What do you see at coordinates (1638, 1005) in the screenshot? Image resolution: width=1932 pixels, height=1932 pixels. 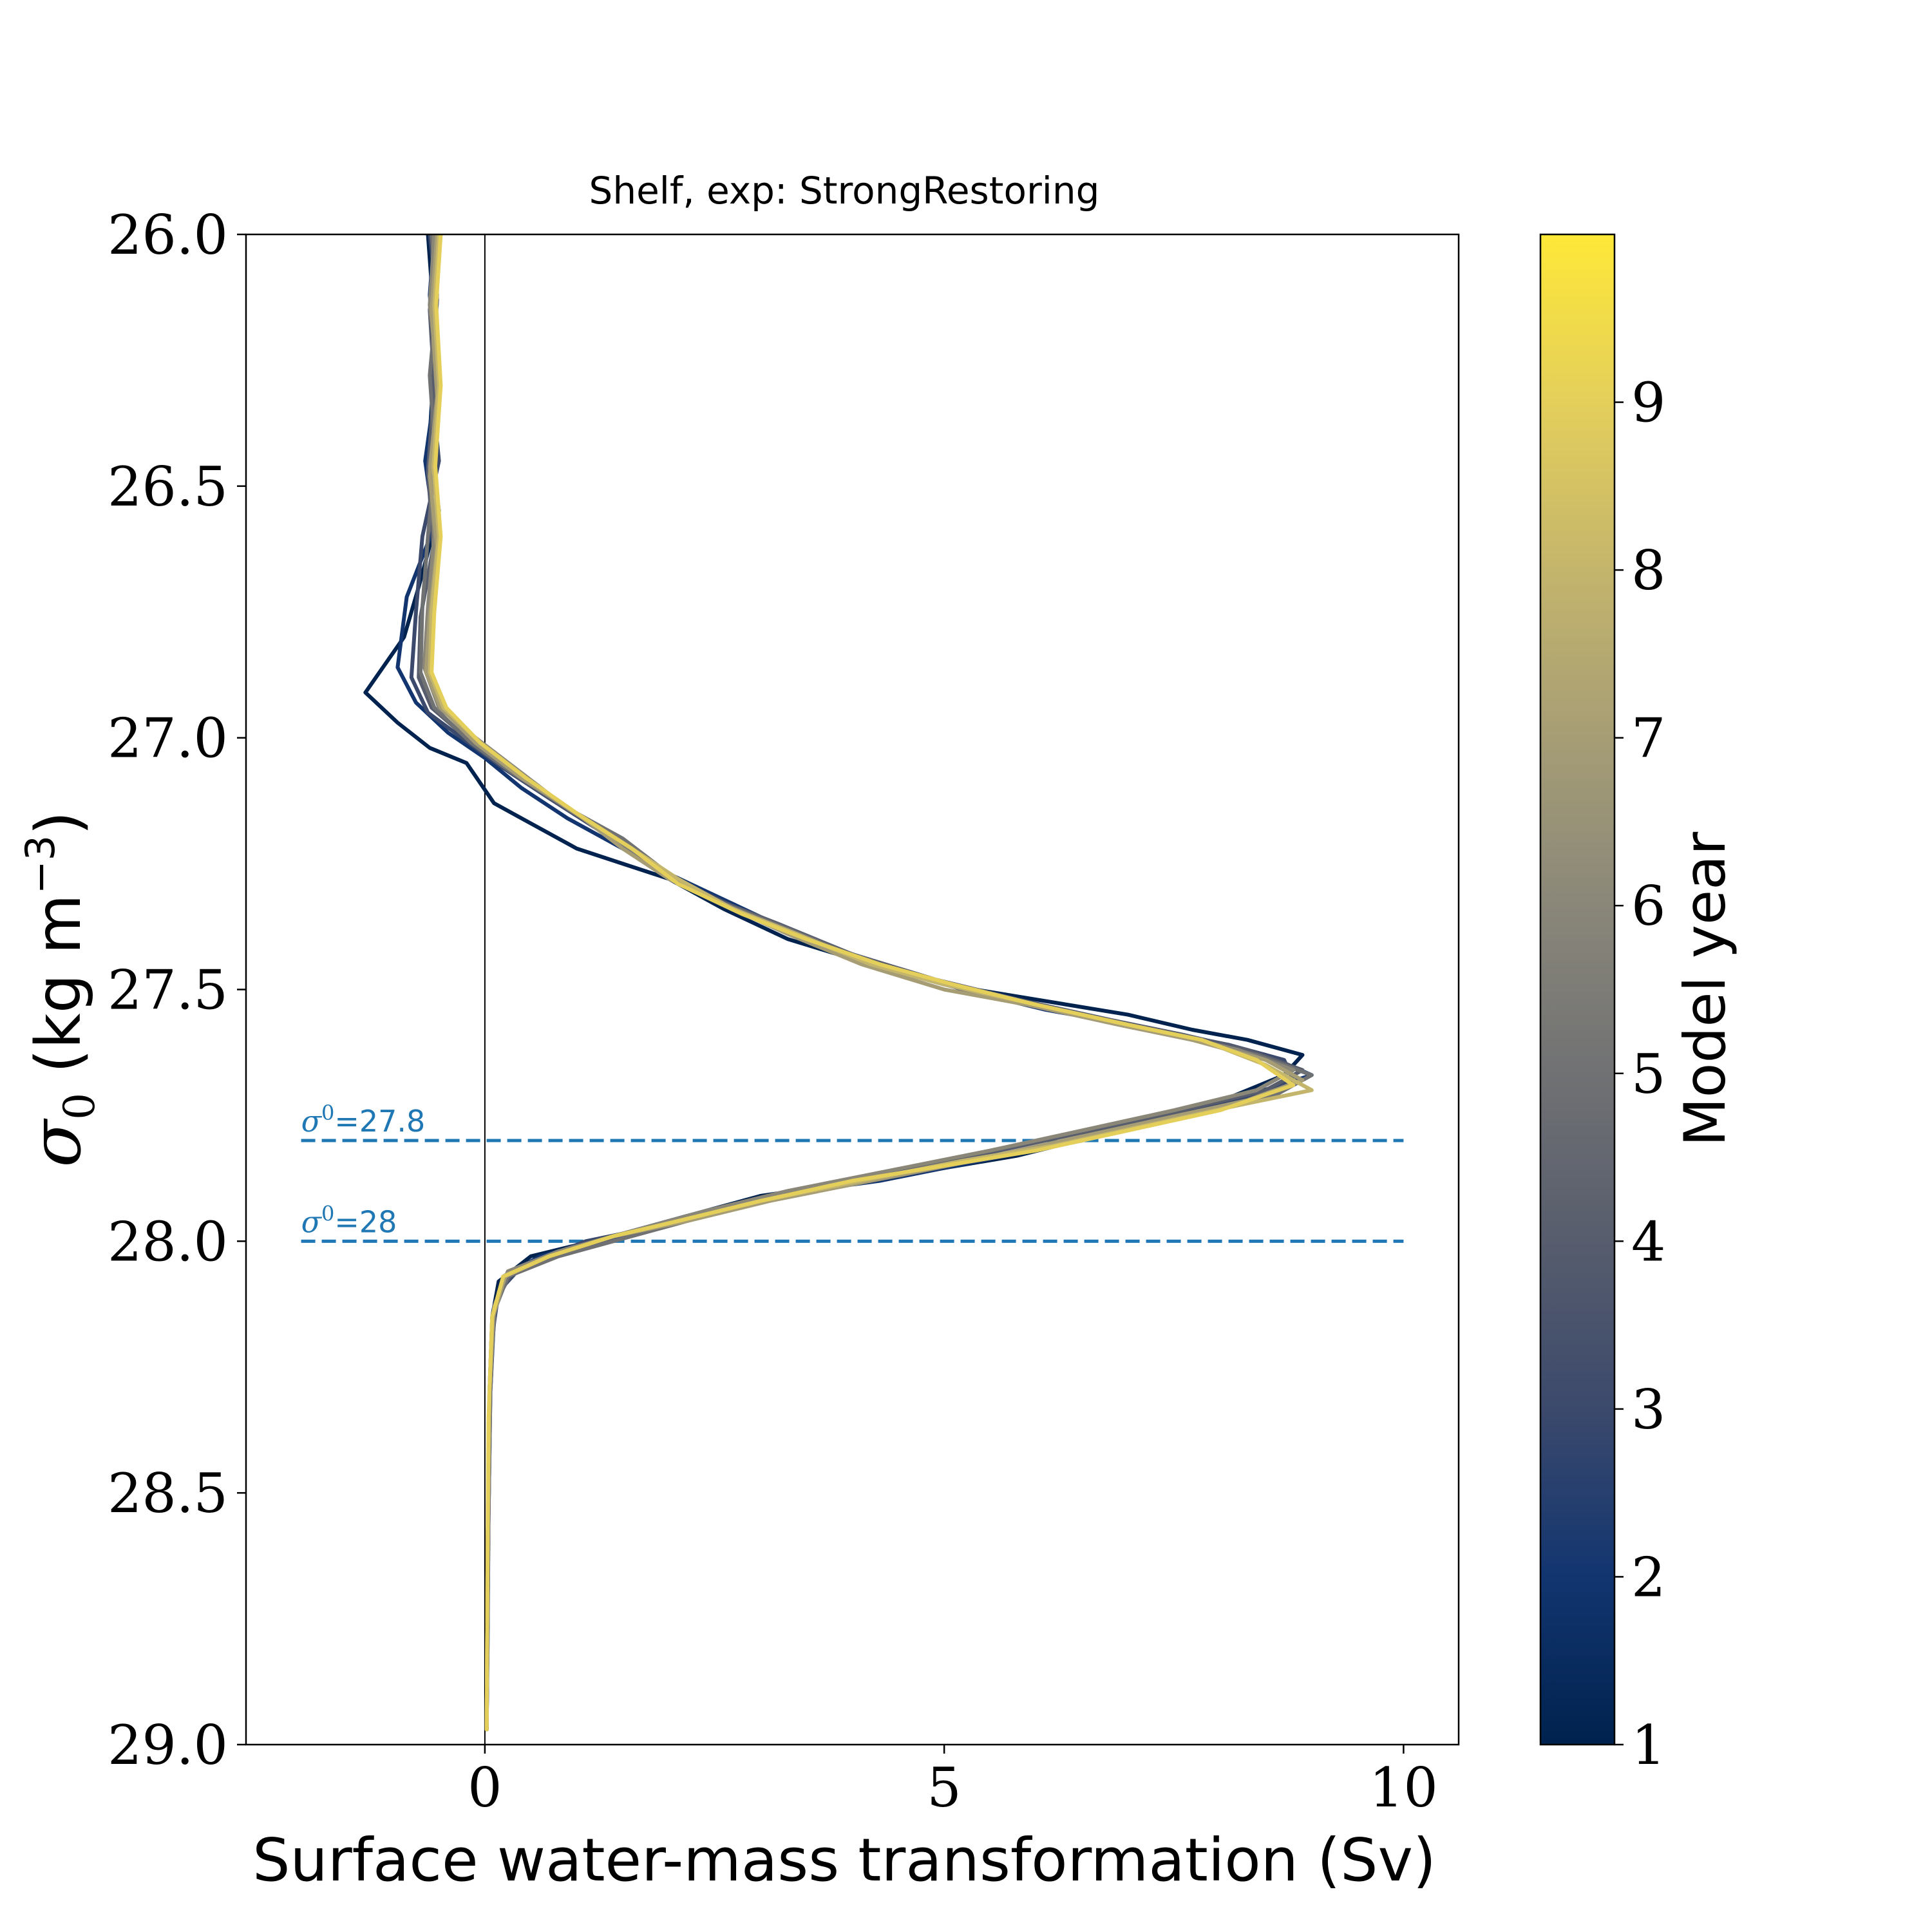 I see `colorbar: 1 2 3 4 5 6 7 8 9 Model year` at bounding box center [1638, 1005].